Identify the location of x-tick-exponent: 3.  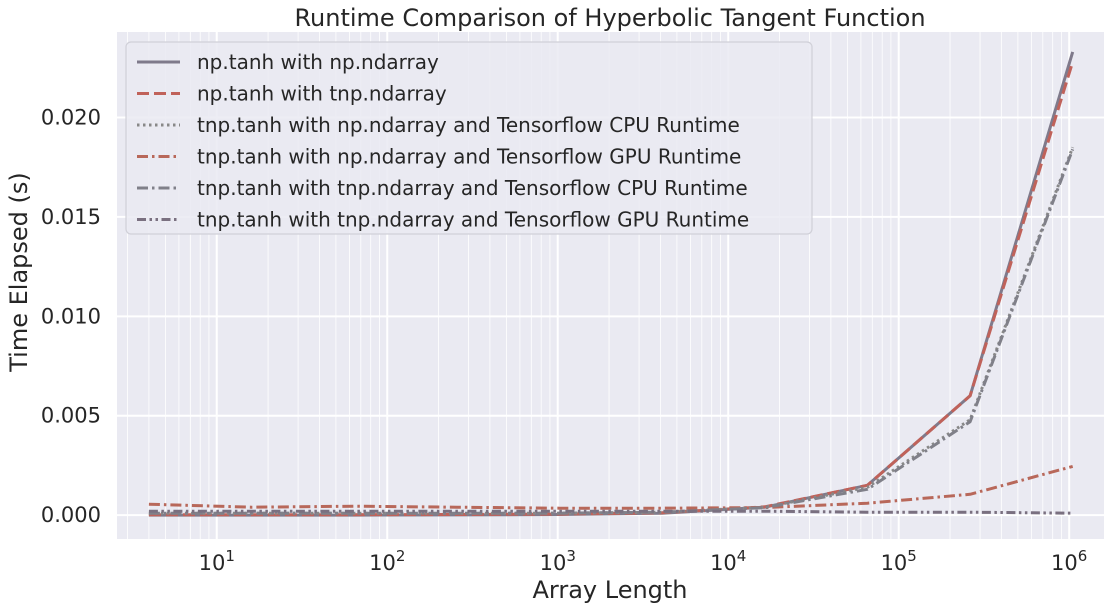
(571, 556).